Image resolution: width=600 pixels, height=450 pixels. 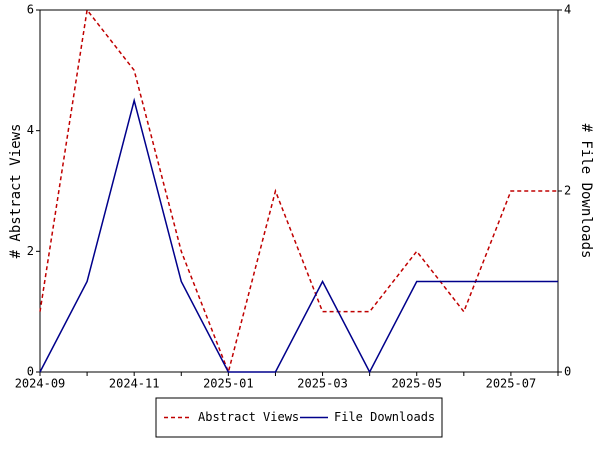 I want to click on x-tick-label: 2024-11, so click(x=134, y=384).